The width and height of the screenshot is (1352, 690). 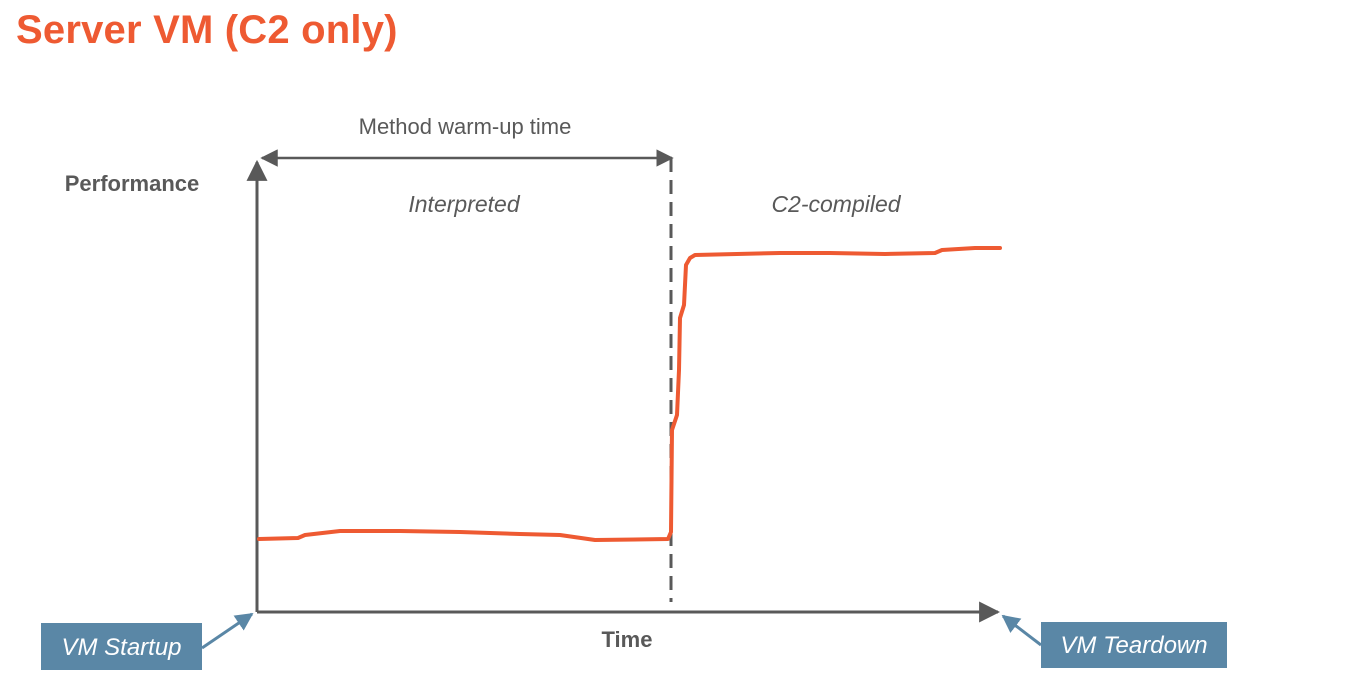 What do you see at coordinates (464, 204) in the screenshot?
I see `phase-interpreted-label: Interpreted` at bounding box center [464, 204].